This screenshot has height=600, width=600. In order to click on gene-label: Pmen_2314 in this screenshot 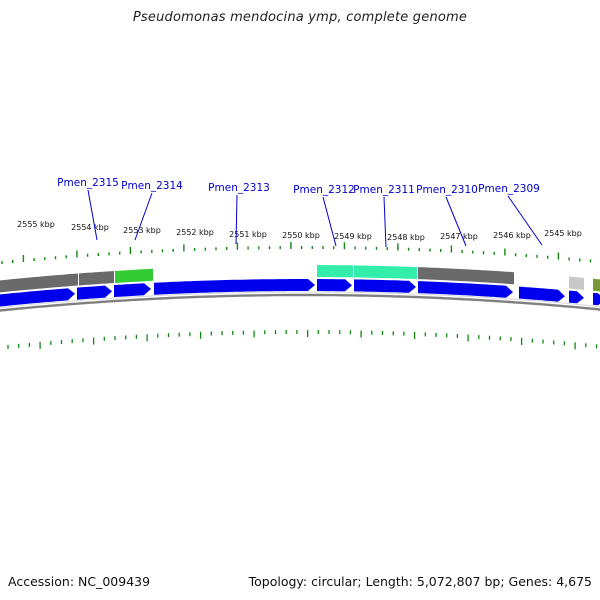, I will do `click(152, 186)`.